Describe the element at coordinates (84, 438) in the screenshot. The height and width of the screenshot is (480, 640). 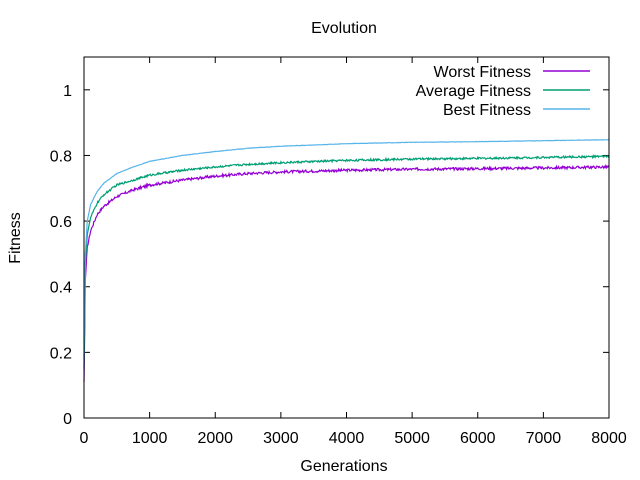
I see `x-tick-label: 0` at that location.